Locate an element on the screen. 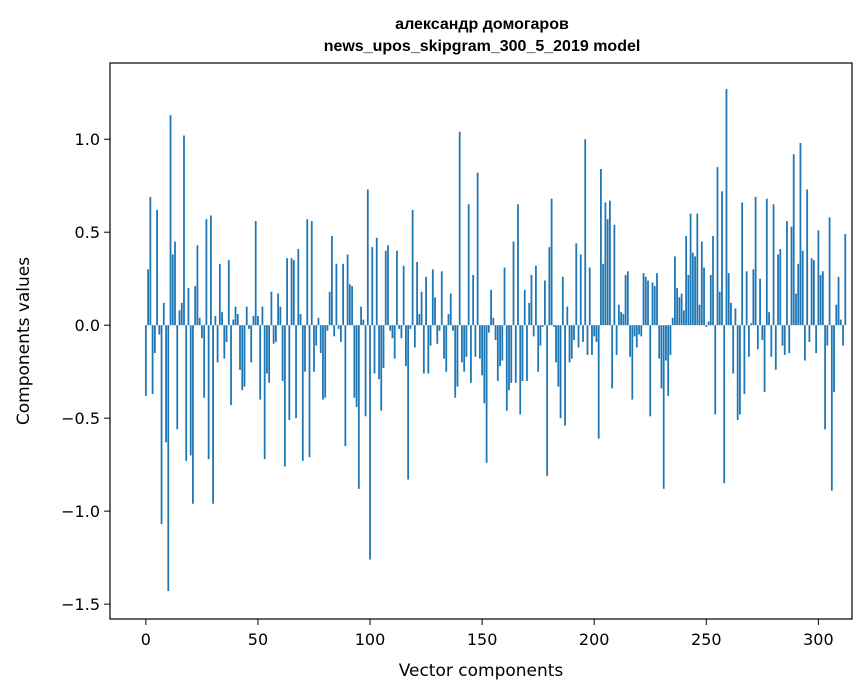 Image resolution: width=867 pixels, height=696 pixels. x-tick-label: 200 is located at coordinates (594, 639).